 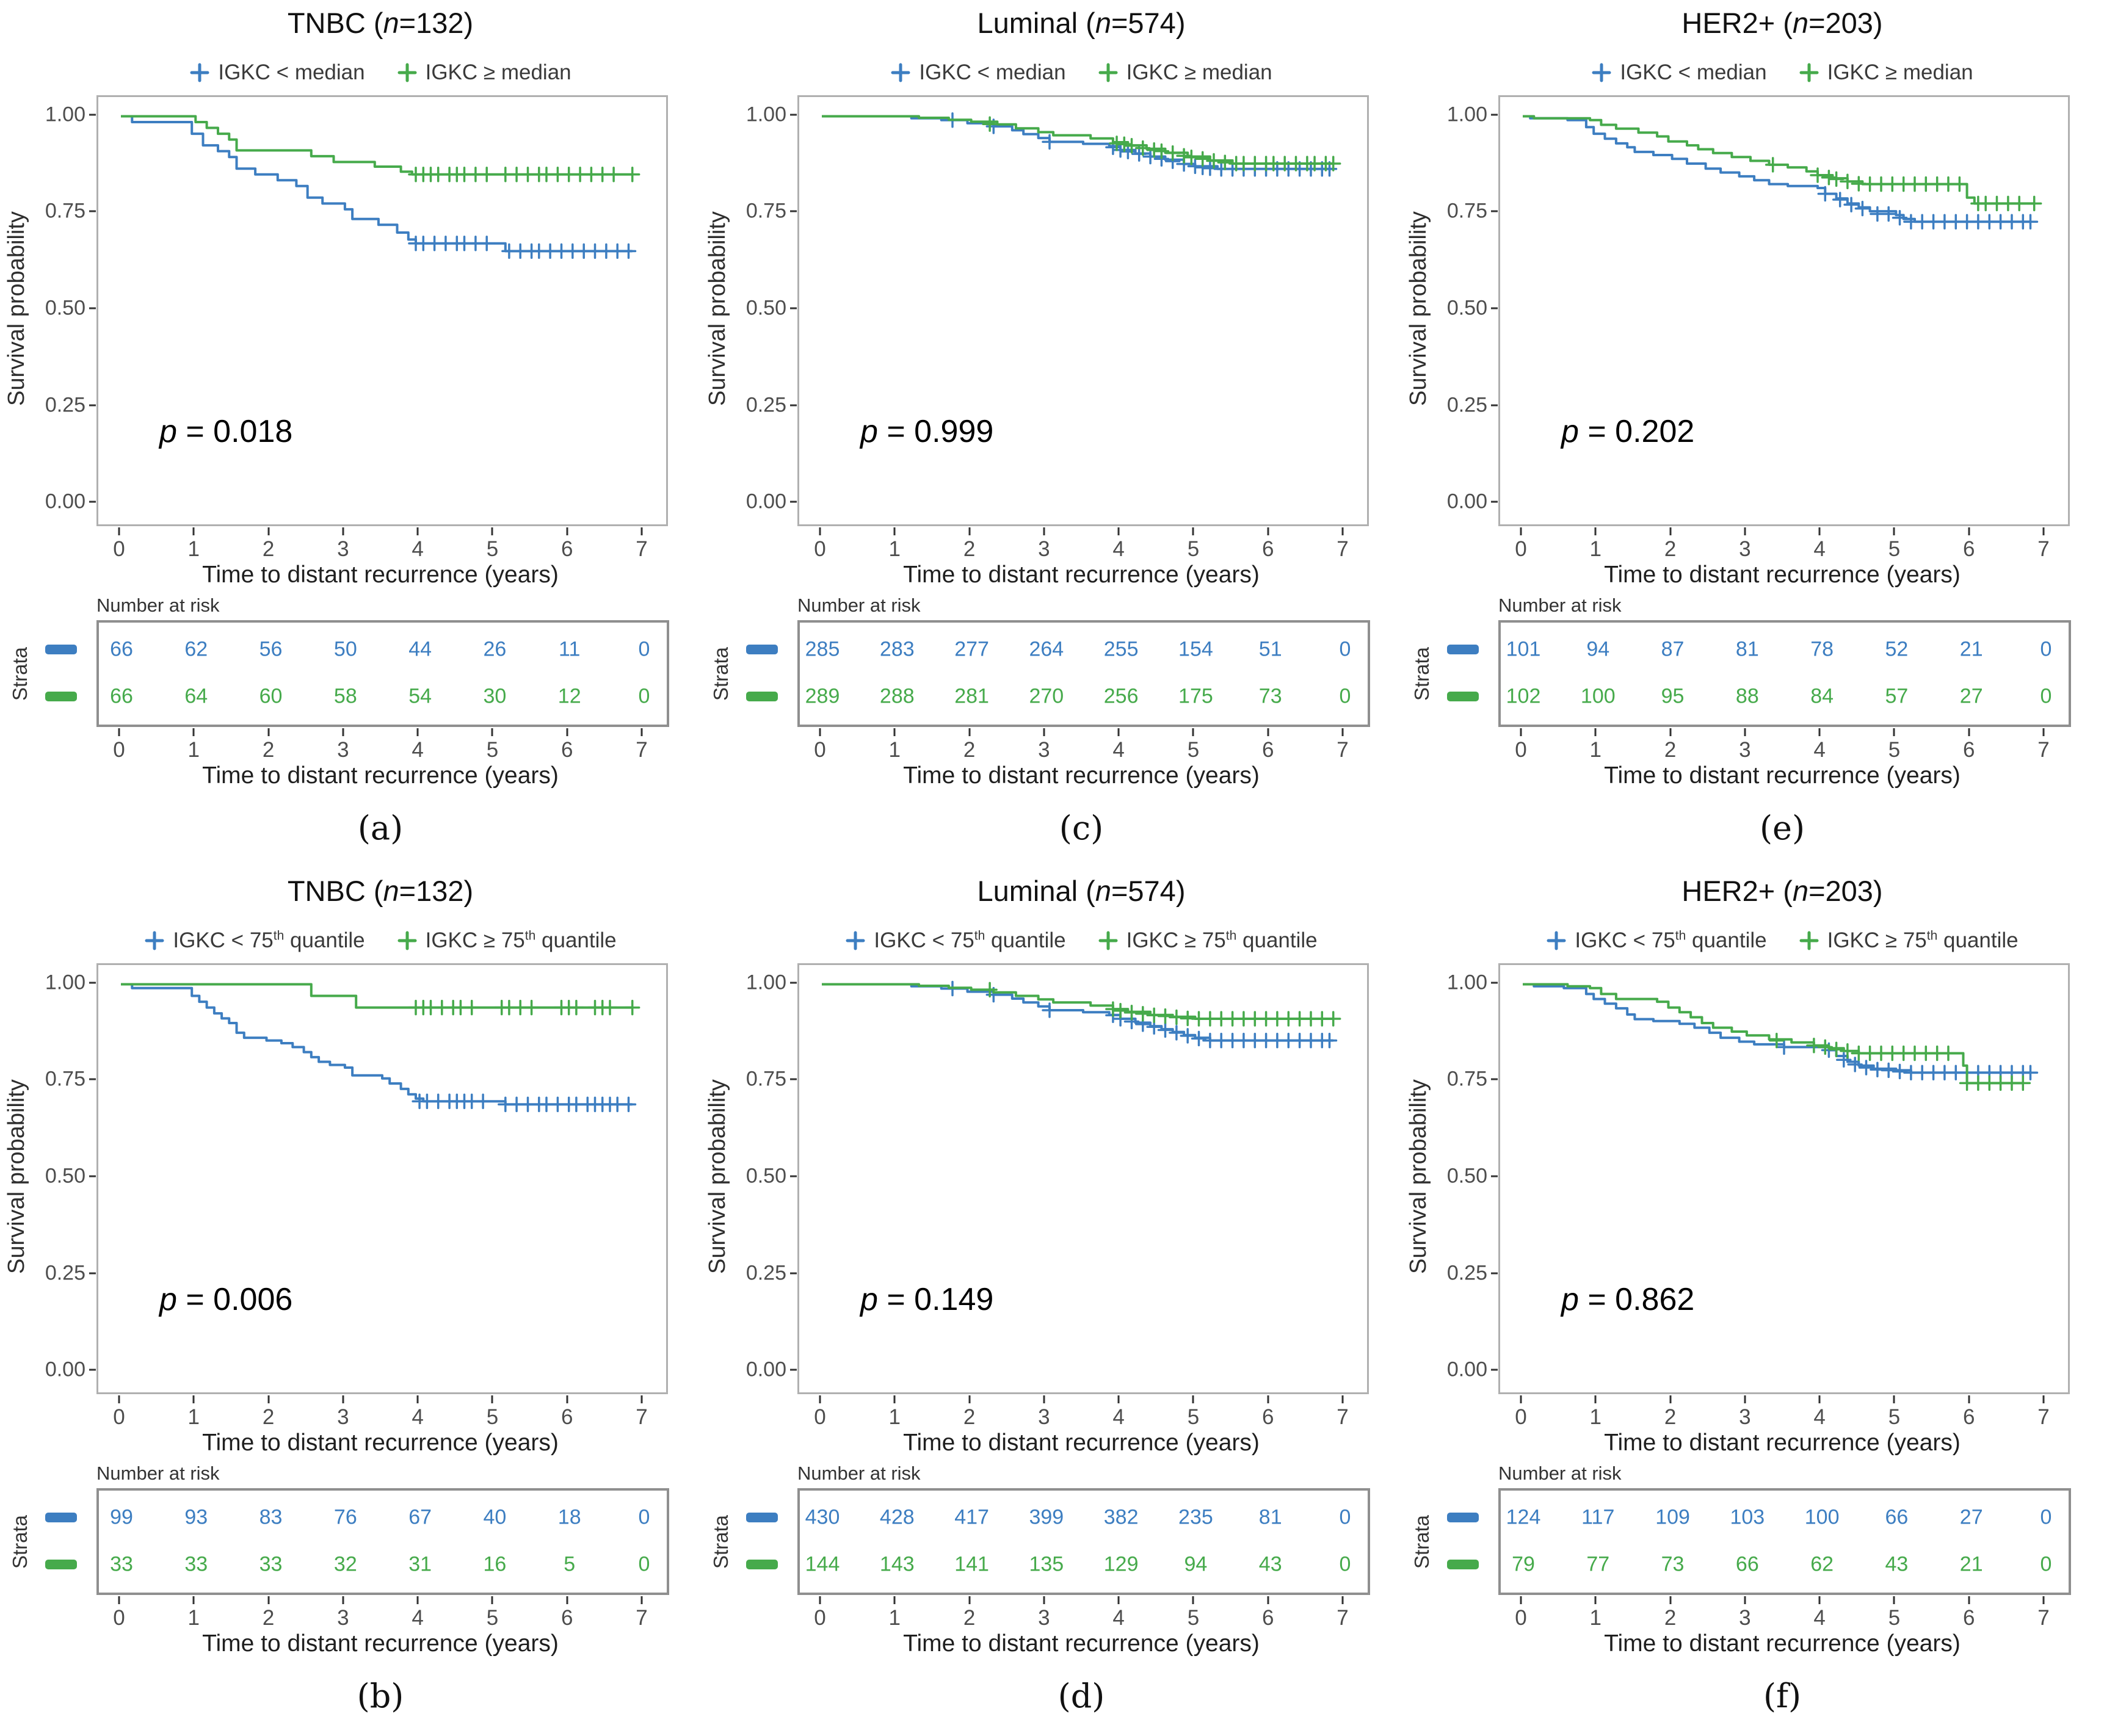 What do you see at coordinates (380, 1696) in the screenshot?
I see `panel-letter: (b)` at bounding box center [380, 1696].